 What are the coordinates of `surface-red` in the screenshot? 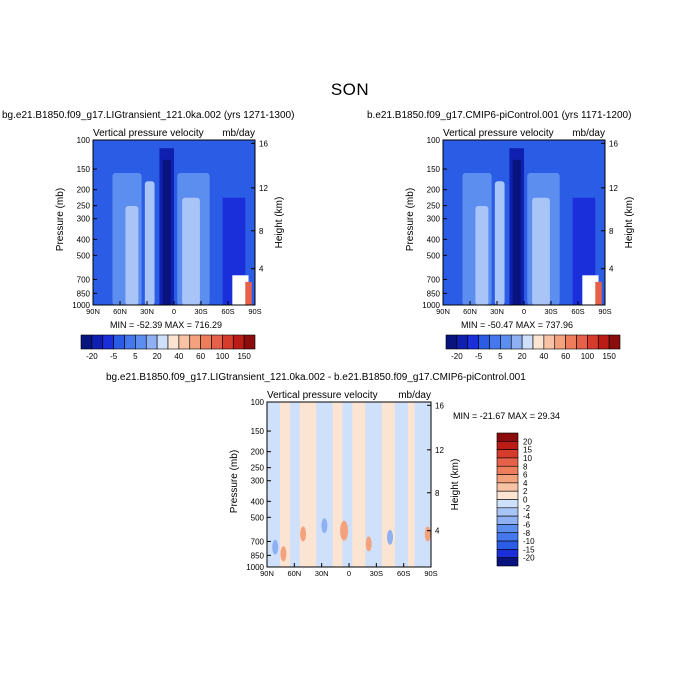 It's located at (598, 293).